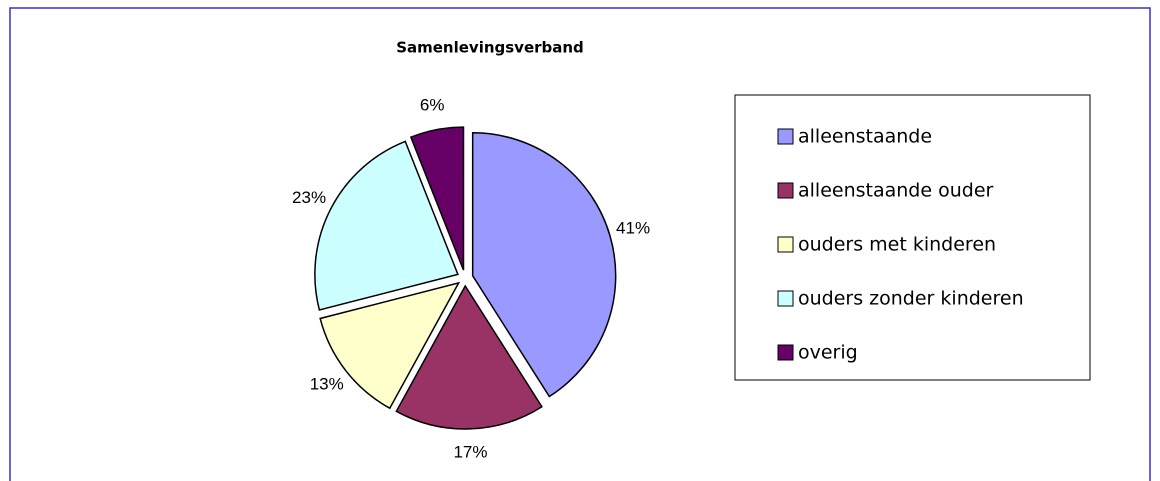 The width and height of the screenshot is (1160, 481). What do you see at coordinates (828, 353) in the screenshot?
I see `legend-label: overig` at bounding box center [828, 353].